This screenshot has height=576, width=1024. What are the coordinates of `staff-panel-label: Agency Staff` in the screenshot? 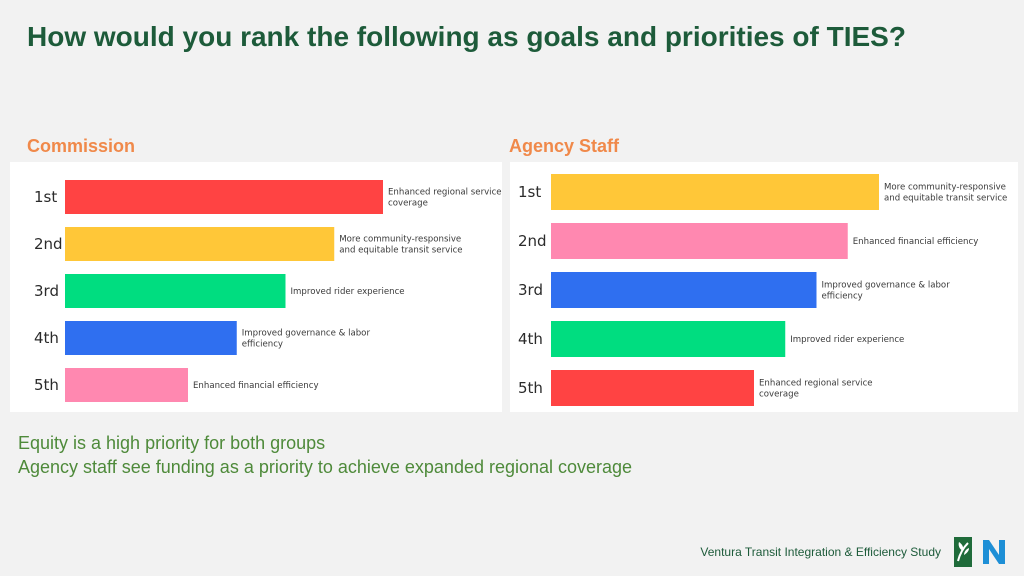 It's located at (564, 146).